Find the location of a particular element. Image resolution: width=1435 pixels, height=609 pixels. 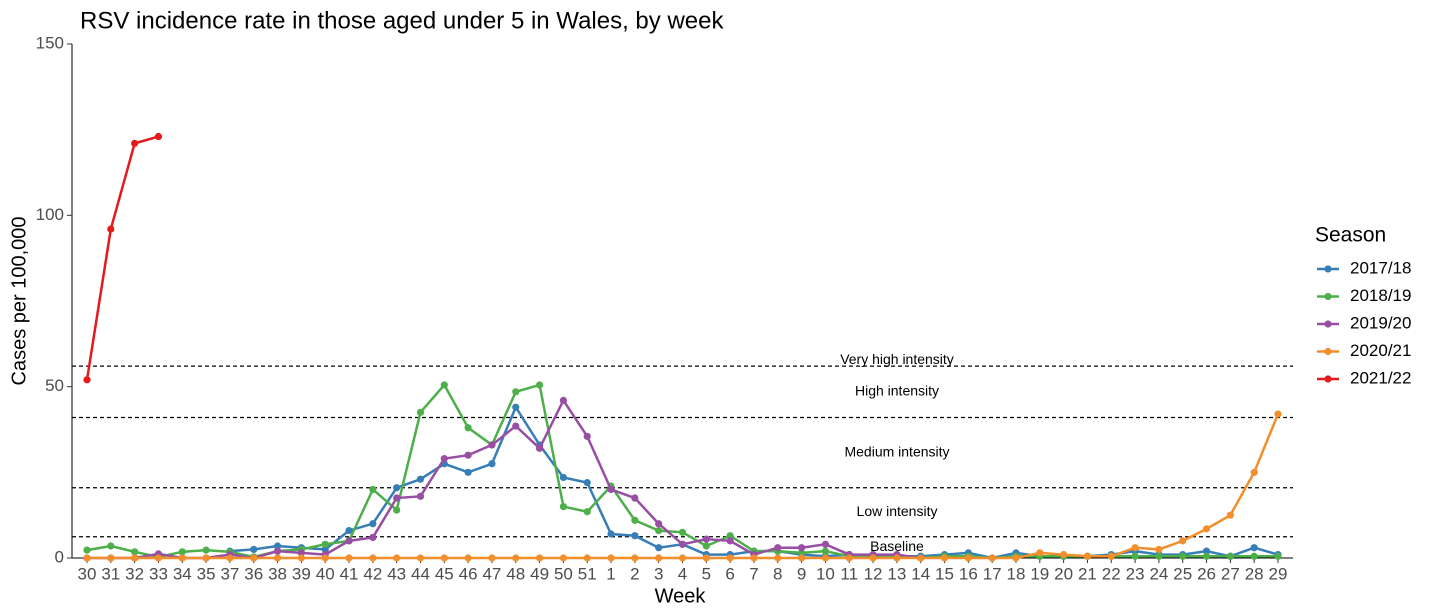

x-tick-label: 15 is located at coordinates (944, 573).